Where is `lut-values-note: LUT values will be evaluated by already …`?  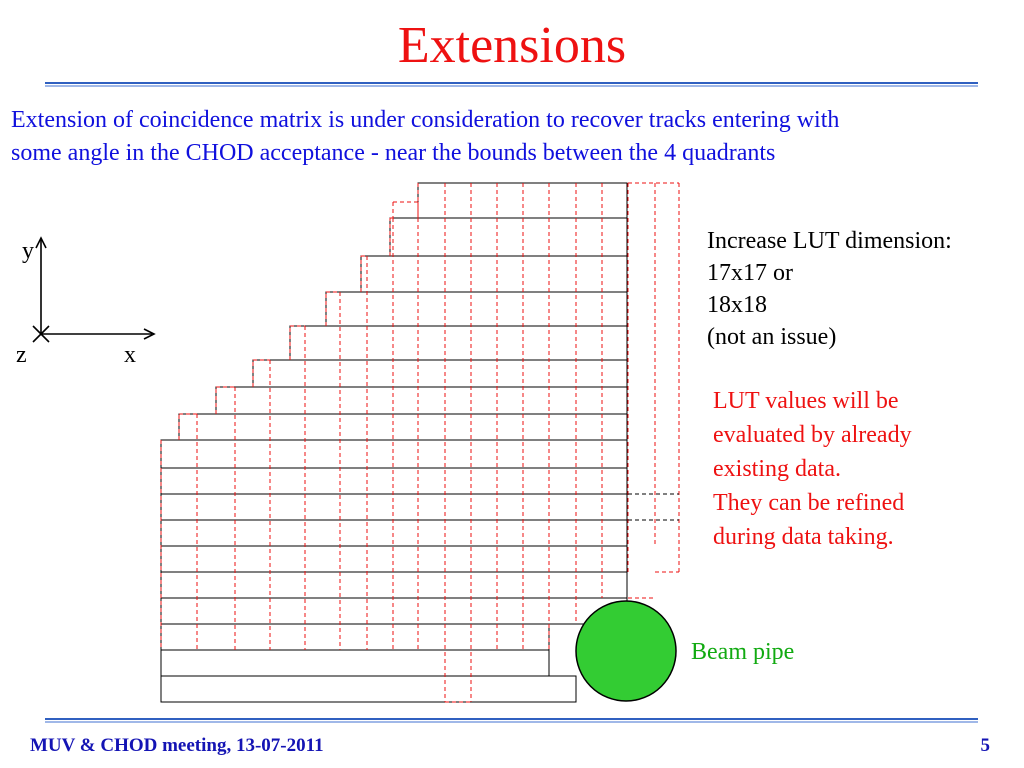
lut-values-note: LUT values will be evaluated by already … is located at coordinates (812, 469).